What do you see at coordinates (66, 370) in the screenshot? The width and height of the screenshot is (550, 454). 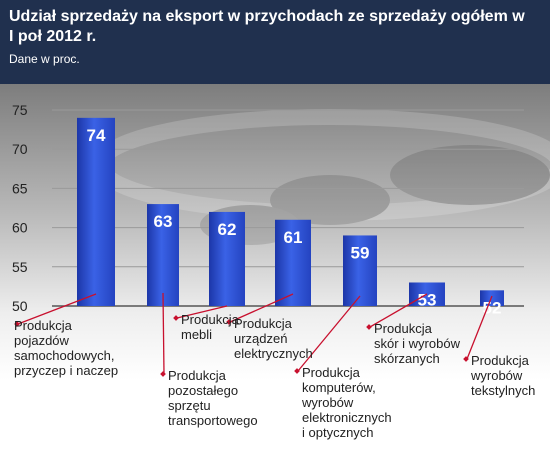 I see `category-label-line: przyczep i naczep` at bounding box center [66, 370].